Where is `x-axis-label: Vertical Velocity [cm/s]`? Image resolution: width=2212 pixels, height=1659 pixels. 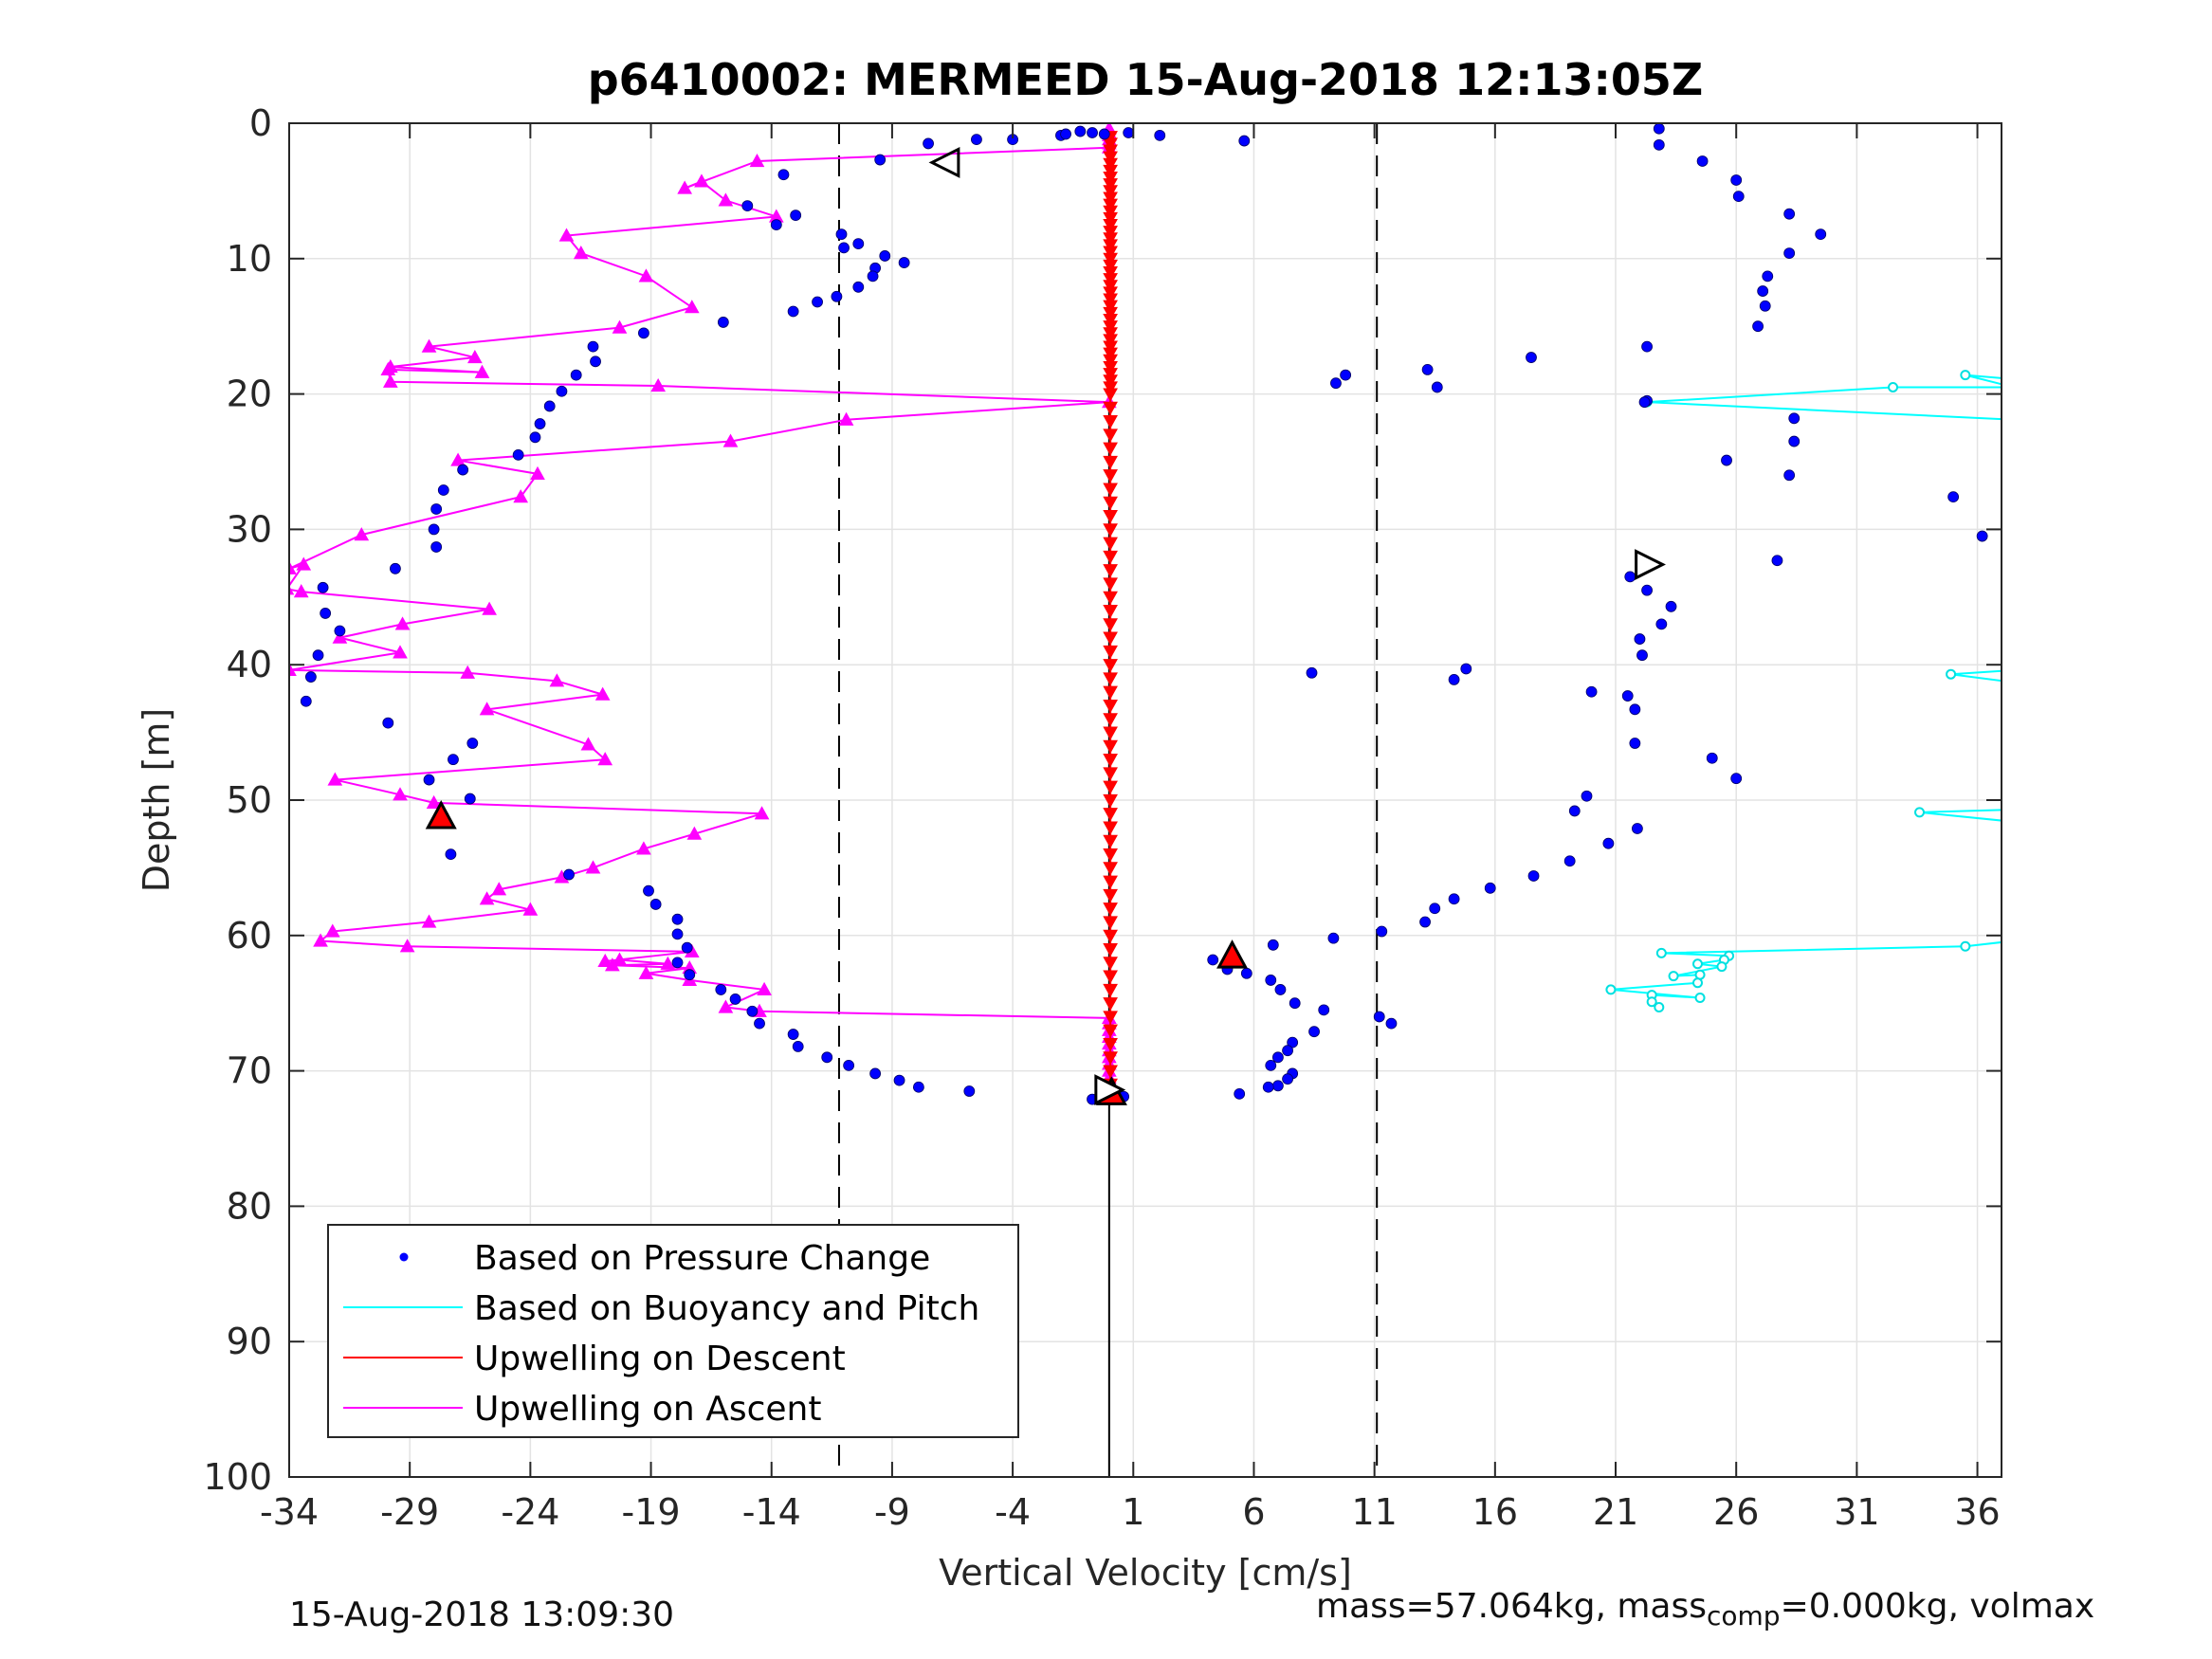 x-axis-label: Vertical Velocity [cm/s] is located at coordinates (1145, 1573).